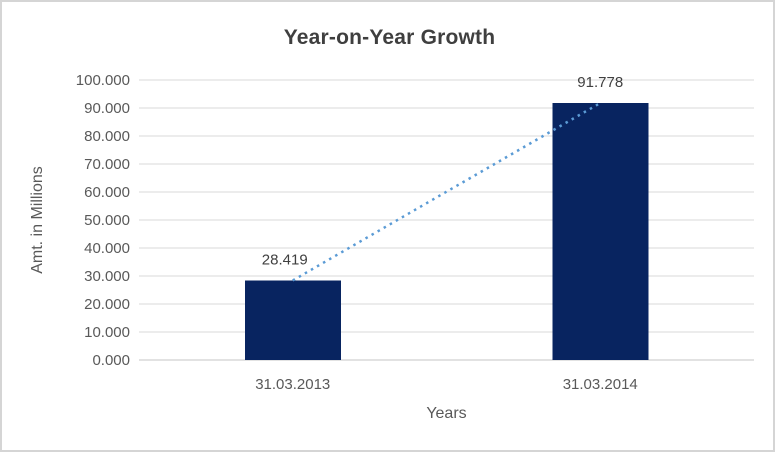 Image resolution: width=775 pixels, height=452 pixels. Describe the element at coordinates (600, 384) in the screenshot. I see `x-tick-label: 31.03.2014` at that location.